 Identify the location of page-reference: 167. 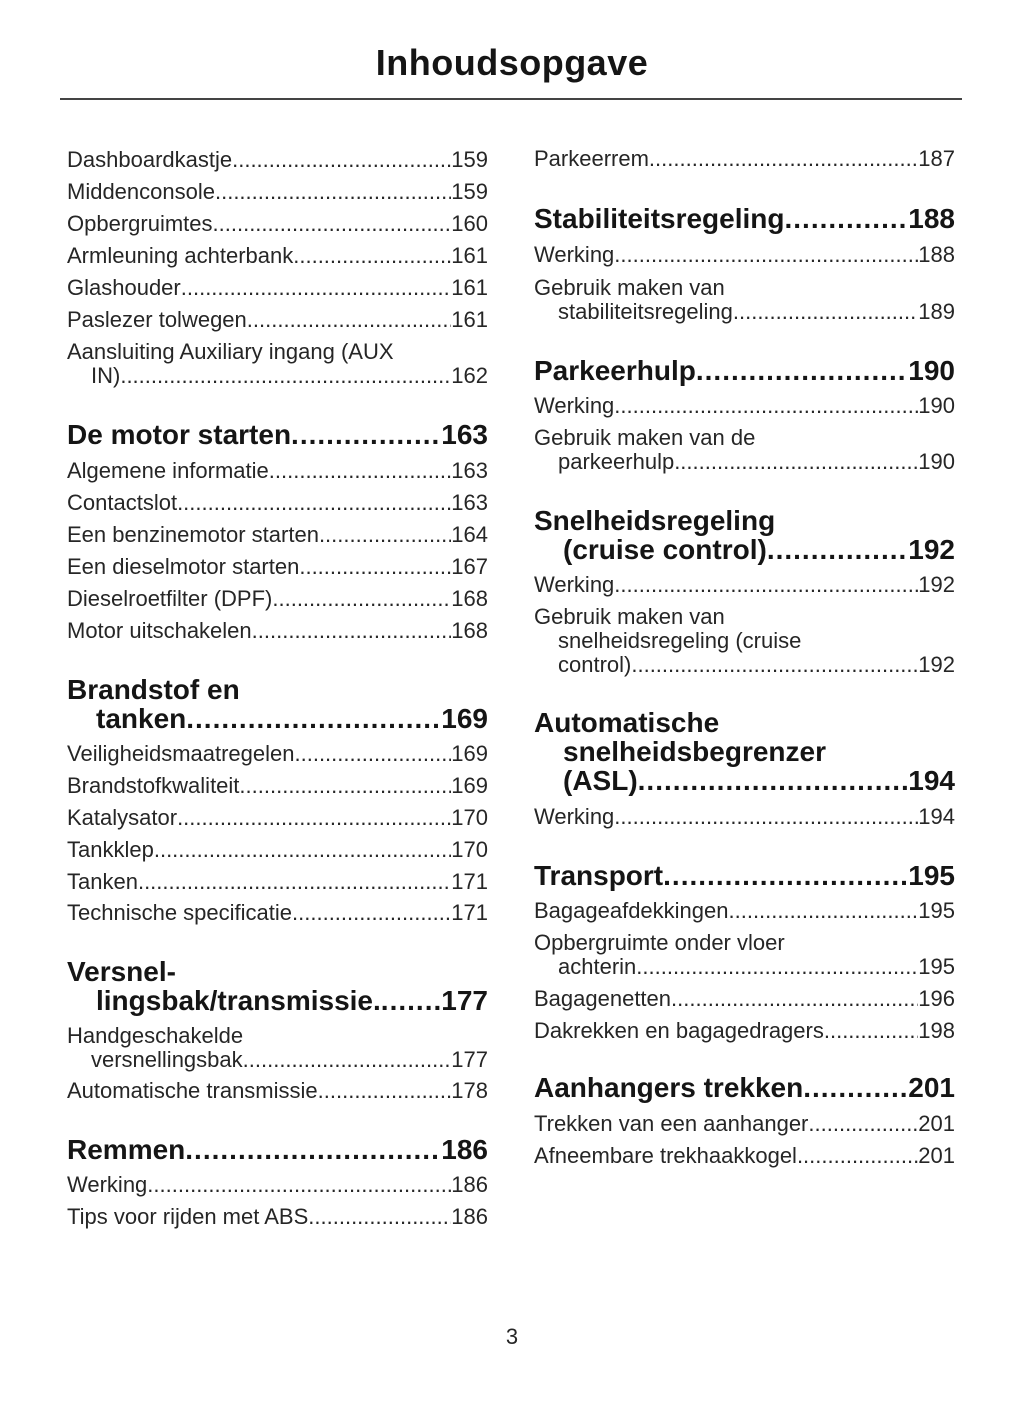
(469, 566).